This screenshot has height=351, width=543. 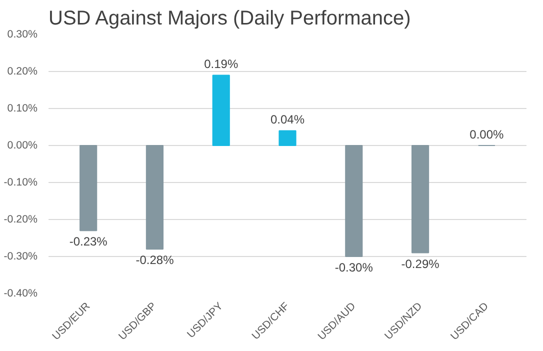 I want to click on data-label: -0.30%, so click(x=354, y=267).